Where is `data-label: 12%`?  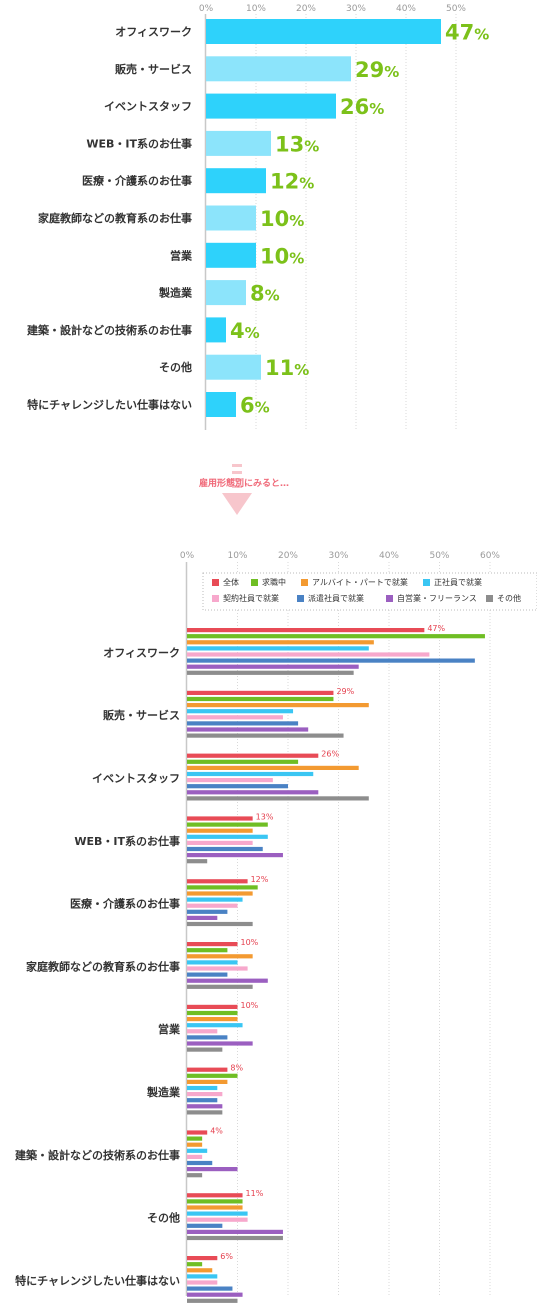
data-label: 12% is located at coordinates (260, 879).